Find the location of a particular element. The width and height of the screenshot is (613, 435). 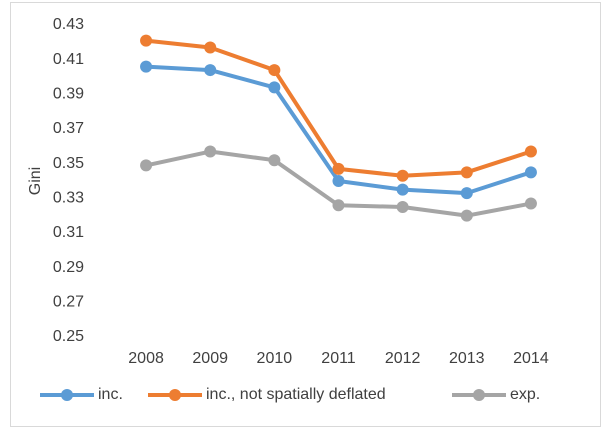

y-tick-label: 0.35 is located at coordinates (68, 163).